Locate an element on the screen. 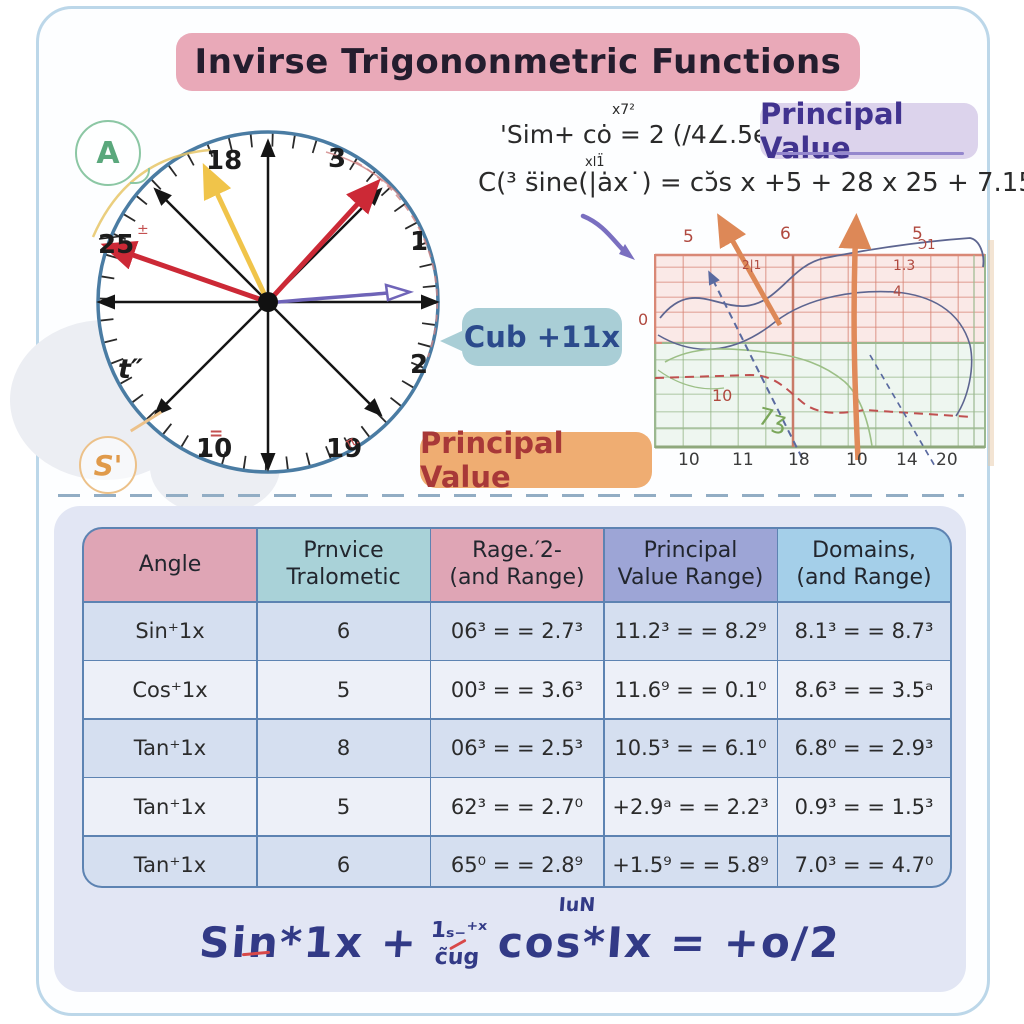  table-cell: +2.9ᵃ = = 2.2³ is located at coordinates (690, 806).